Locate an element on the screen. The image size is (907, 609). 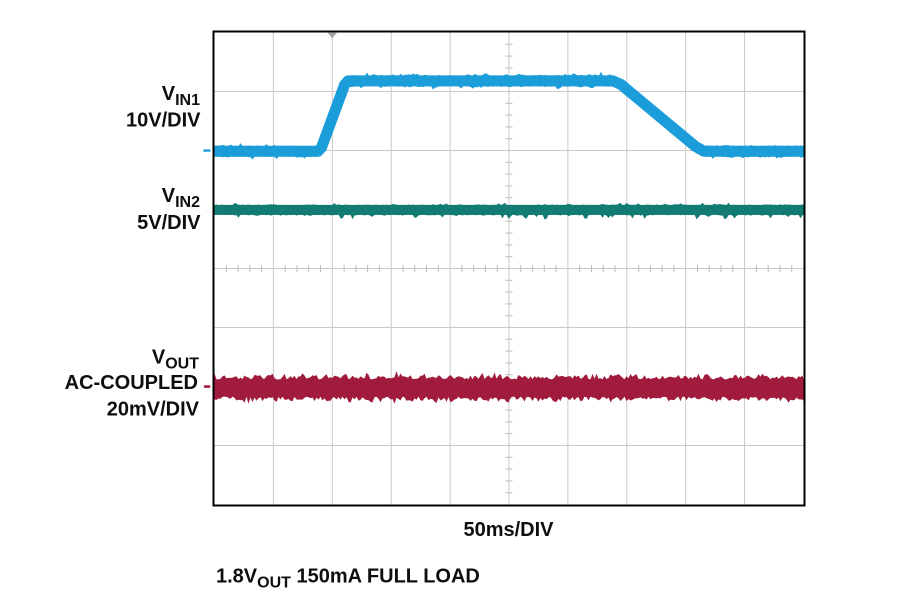
svg-text: 5V/DIV is located at coordinates (169, 223).